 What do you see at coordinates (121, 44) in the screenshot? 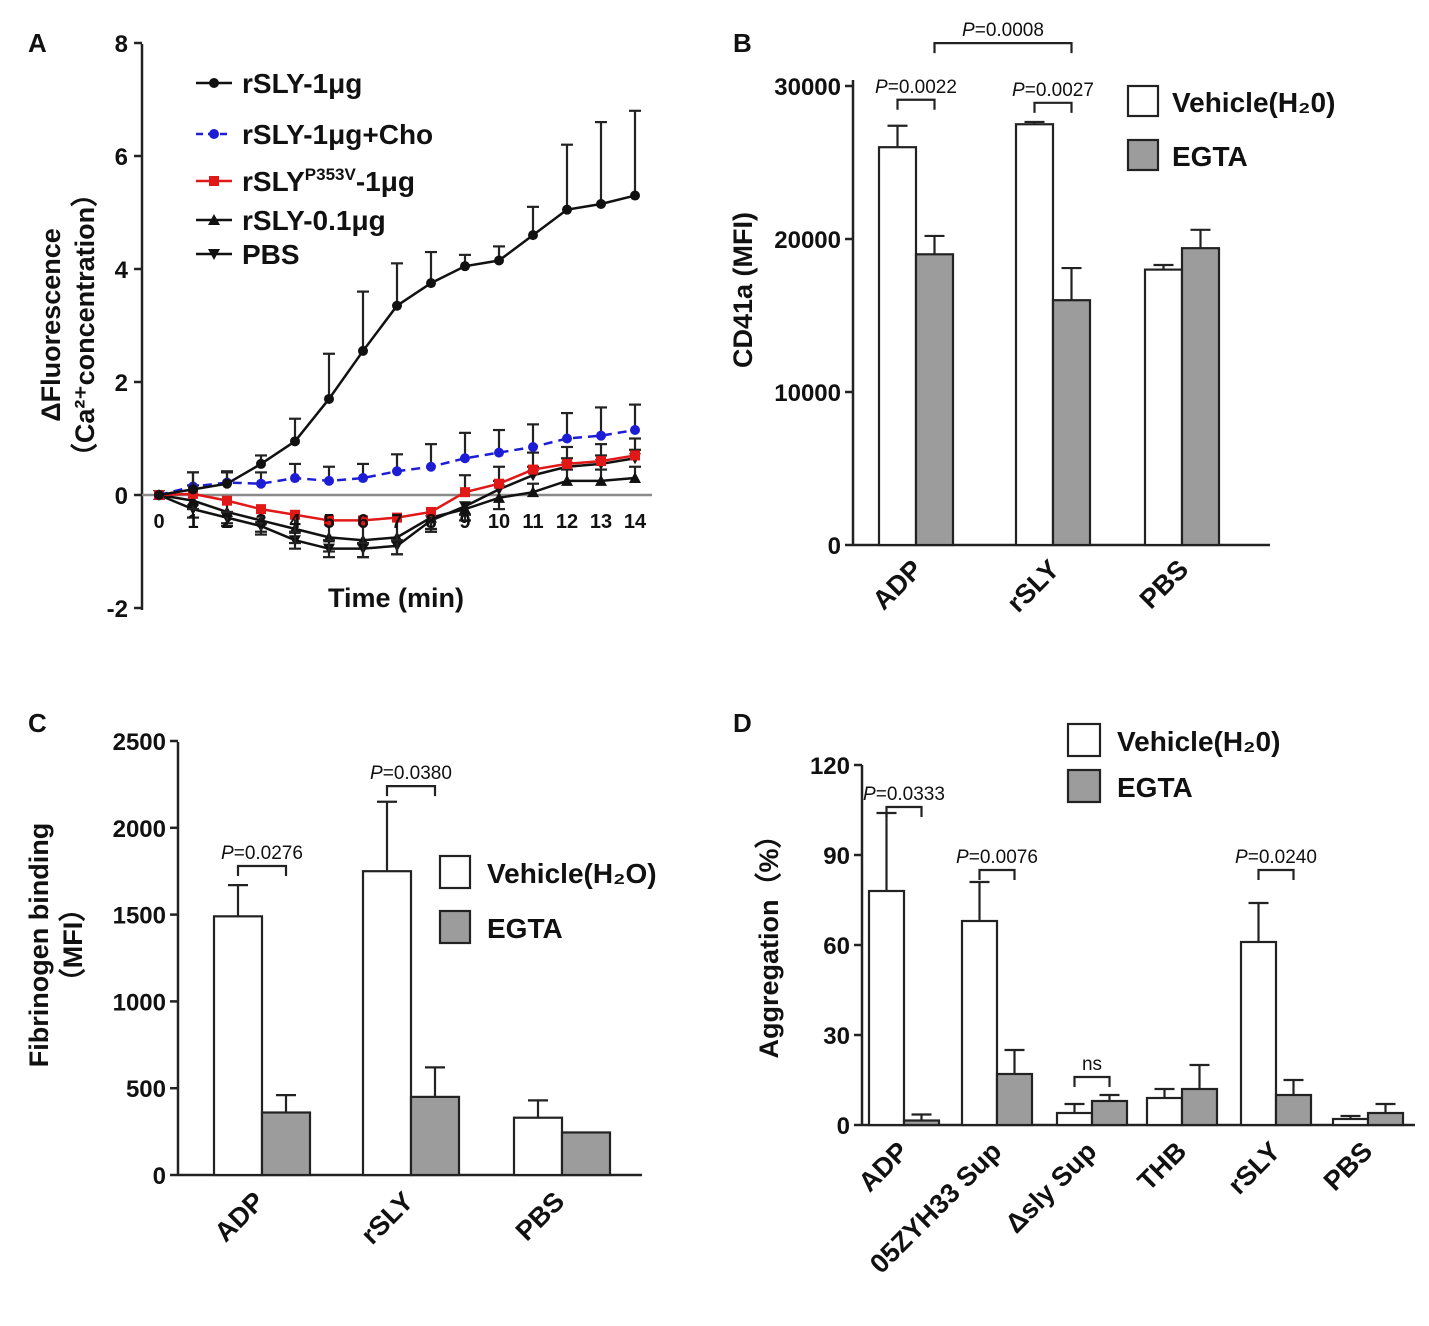
I see `y-tick-label: 8` at bounding box center [121, 44].